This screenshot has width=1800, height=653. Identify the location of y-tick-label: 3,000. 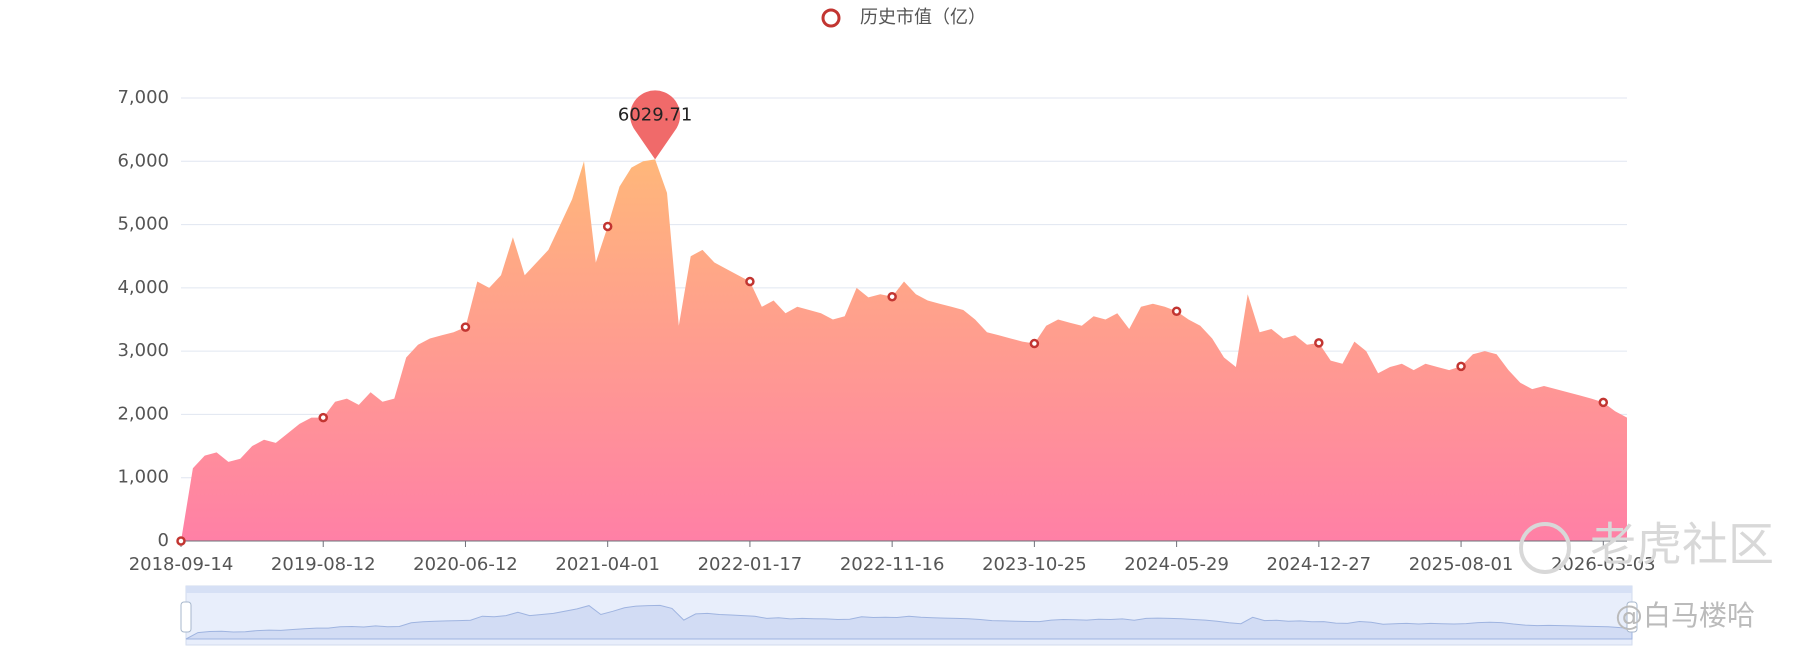
(143, 350).